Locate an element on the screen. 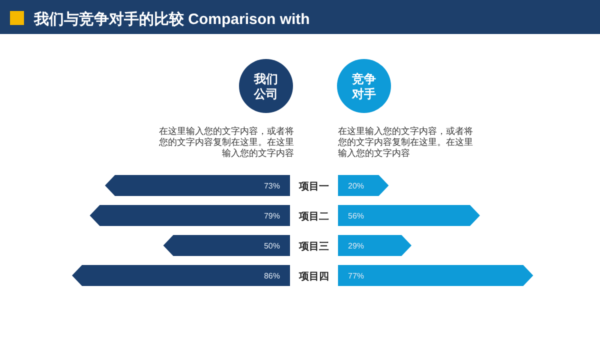 The width and height of the screenshot is (600, 338). y-tick-label: 项目二 is located at coordinates (313, 217).